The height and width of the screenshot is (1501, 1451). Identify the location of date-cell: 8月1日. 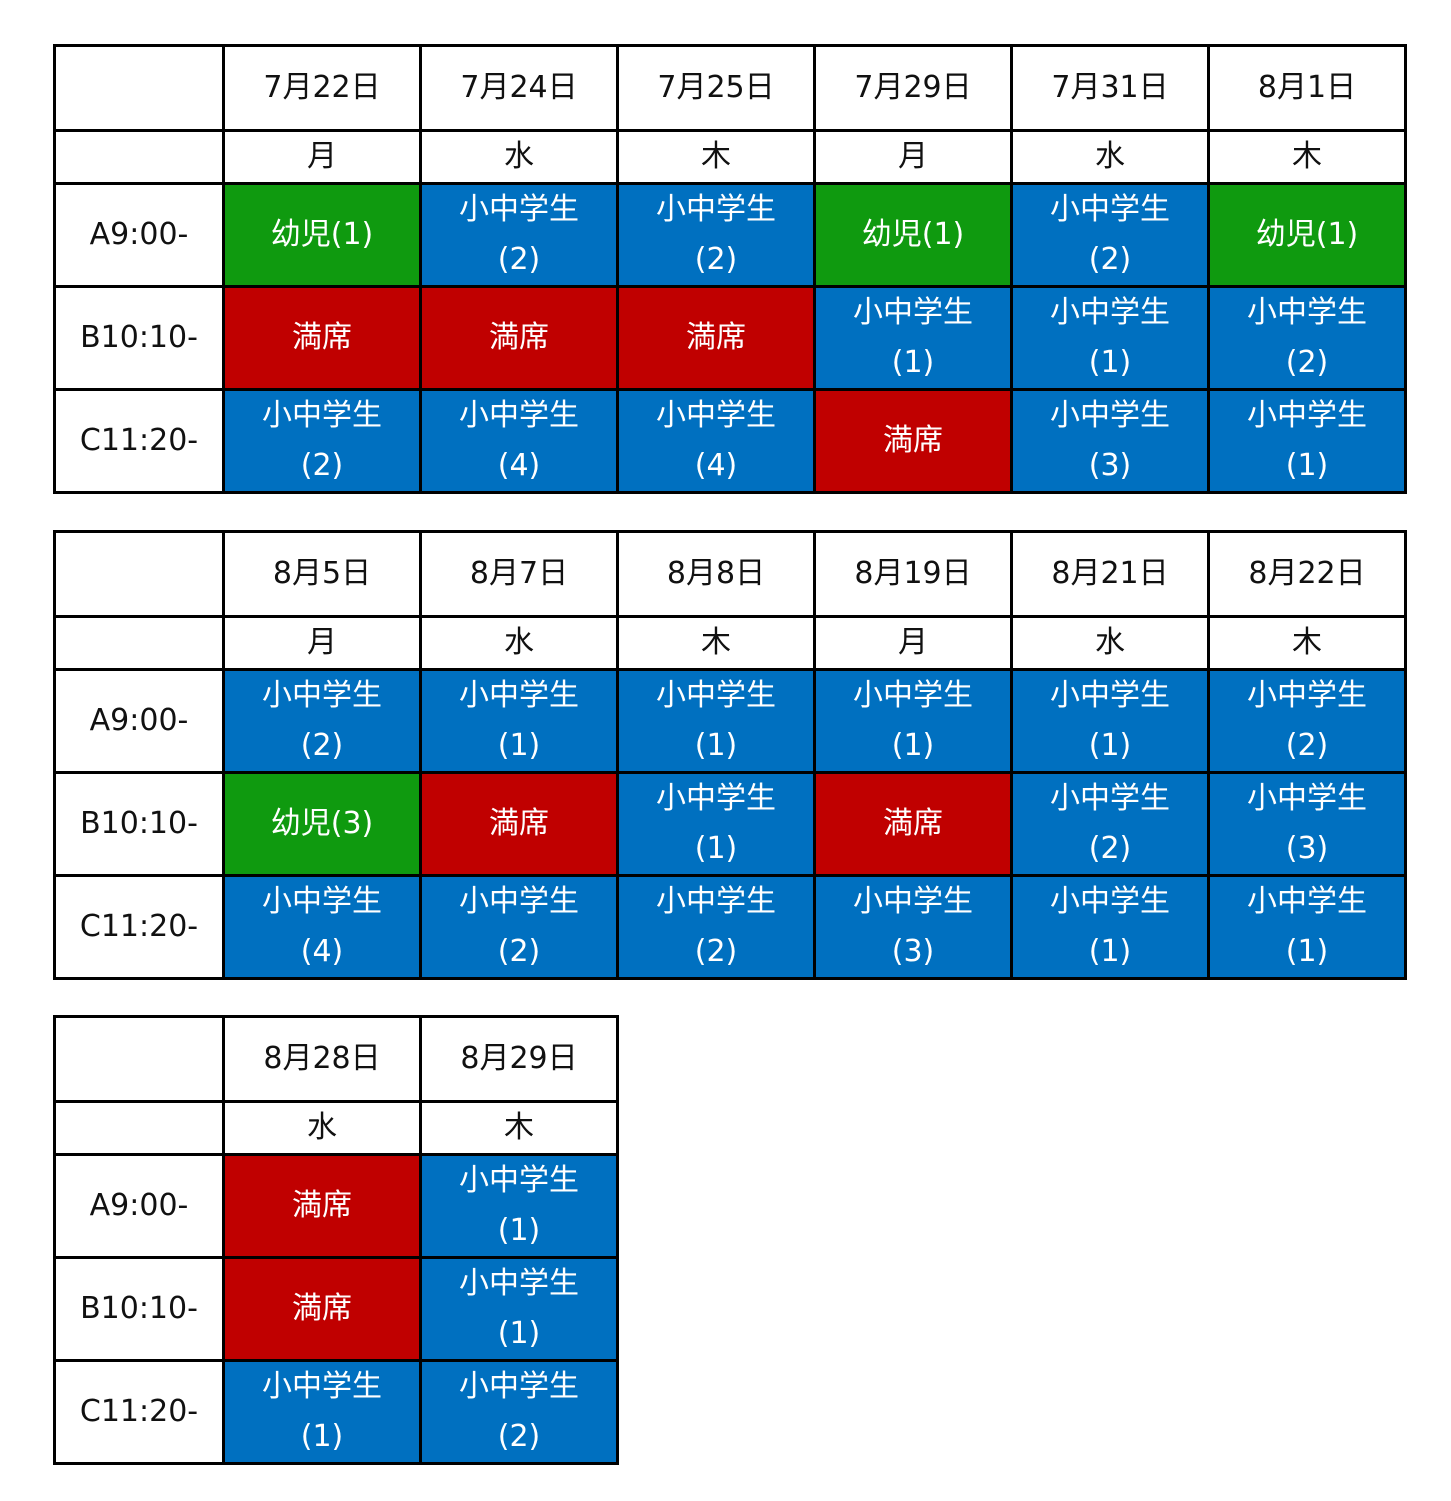
(1307, 88).